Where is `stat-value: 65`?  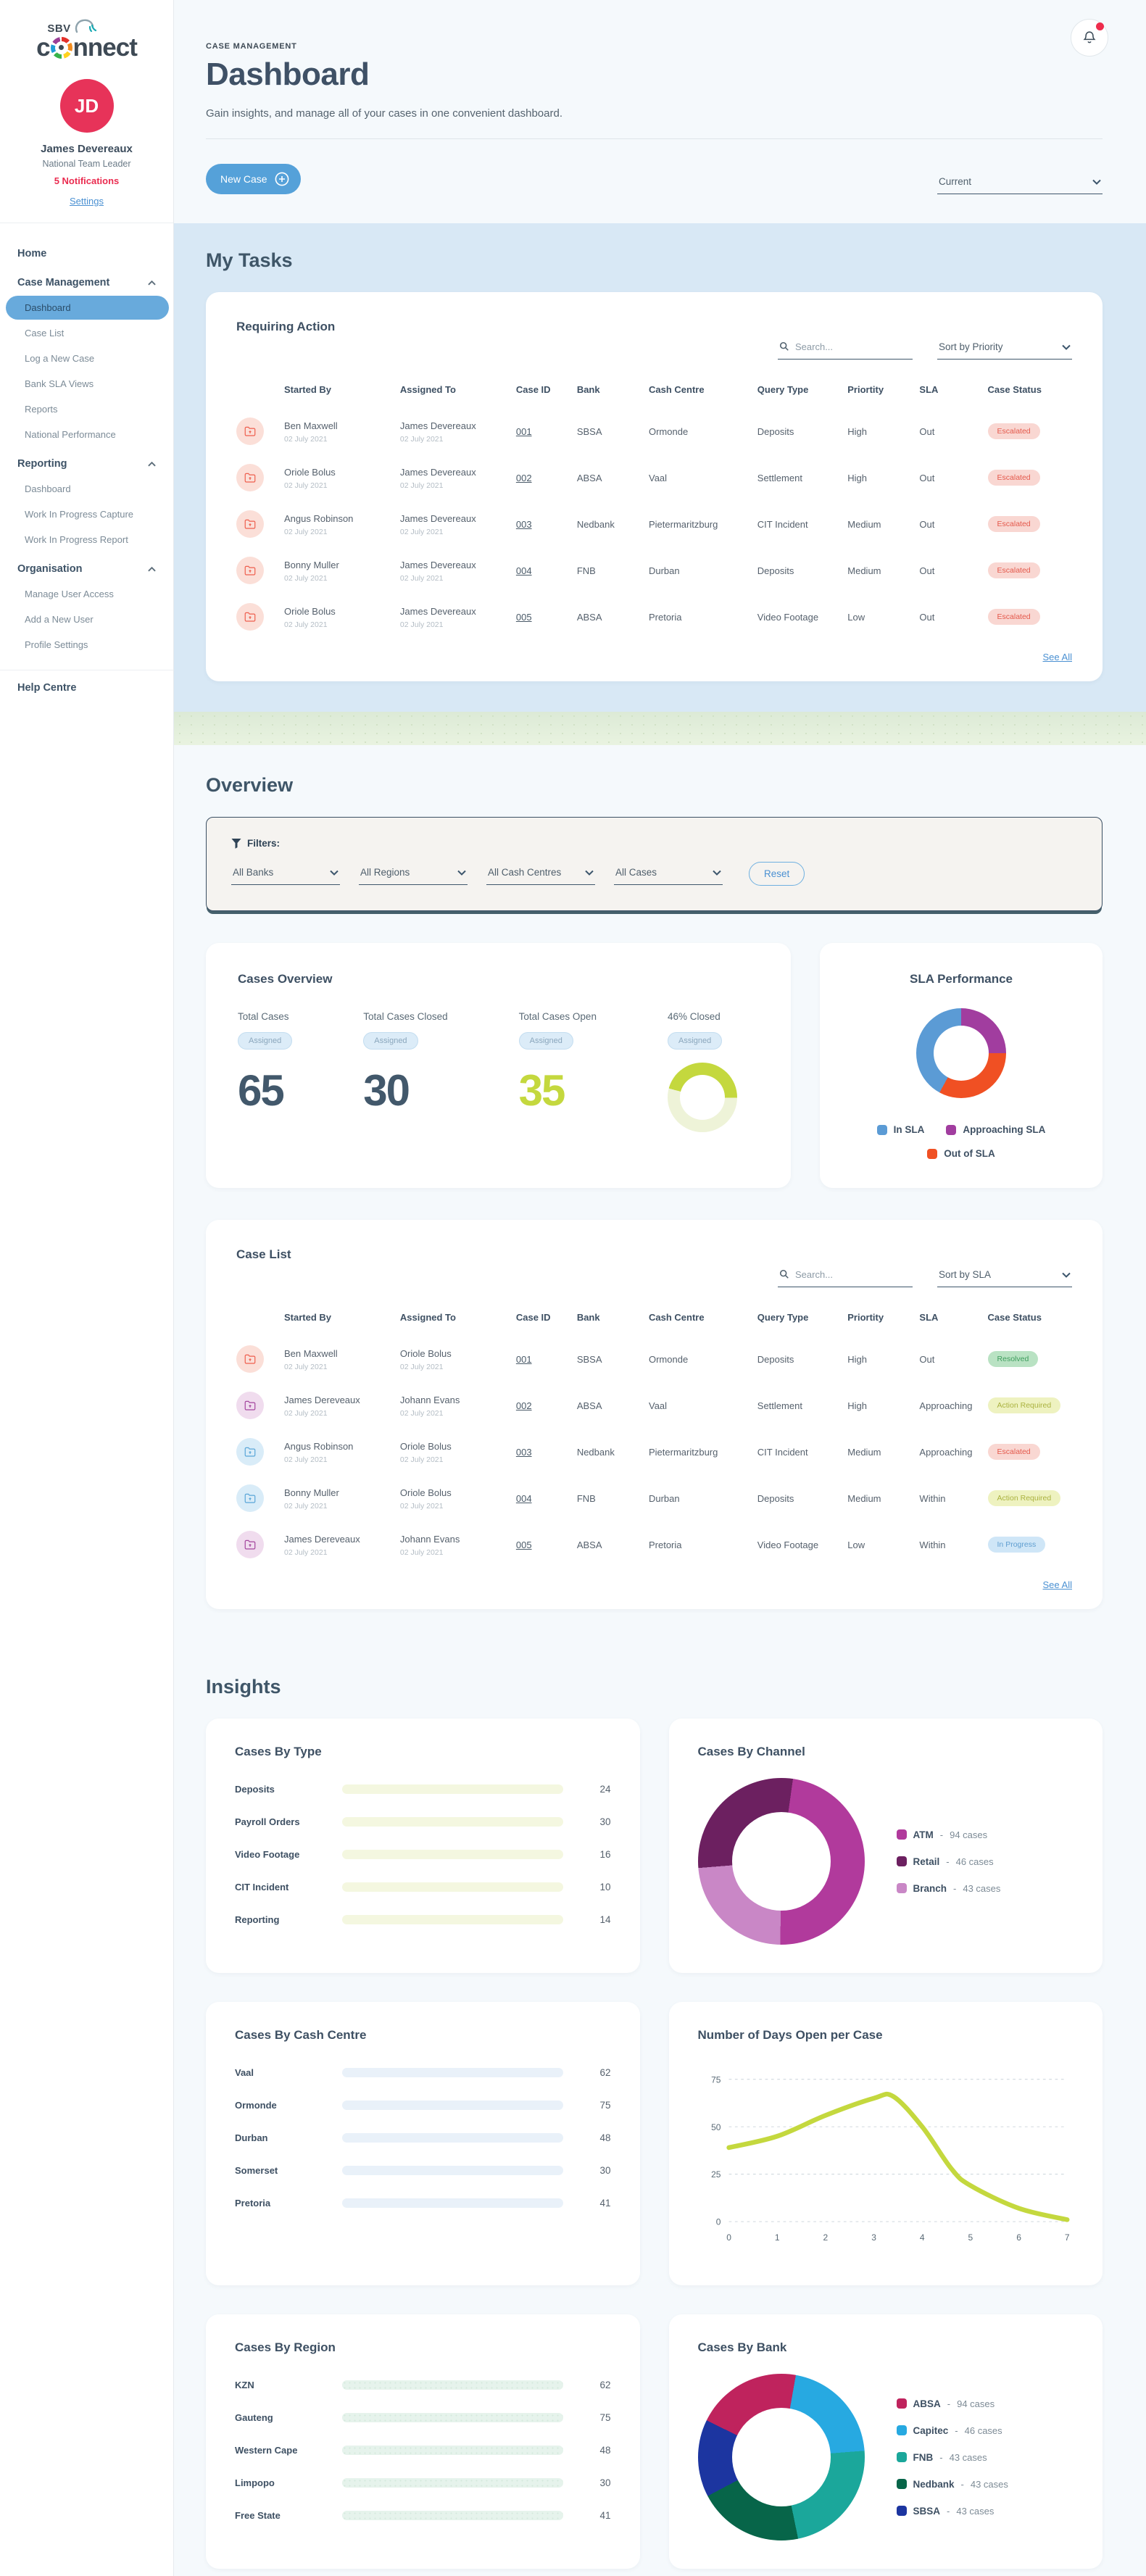
stat-value: 65 is located at coordinates (261, 1090).